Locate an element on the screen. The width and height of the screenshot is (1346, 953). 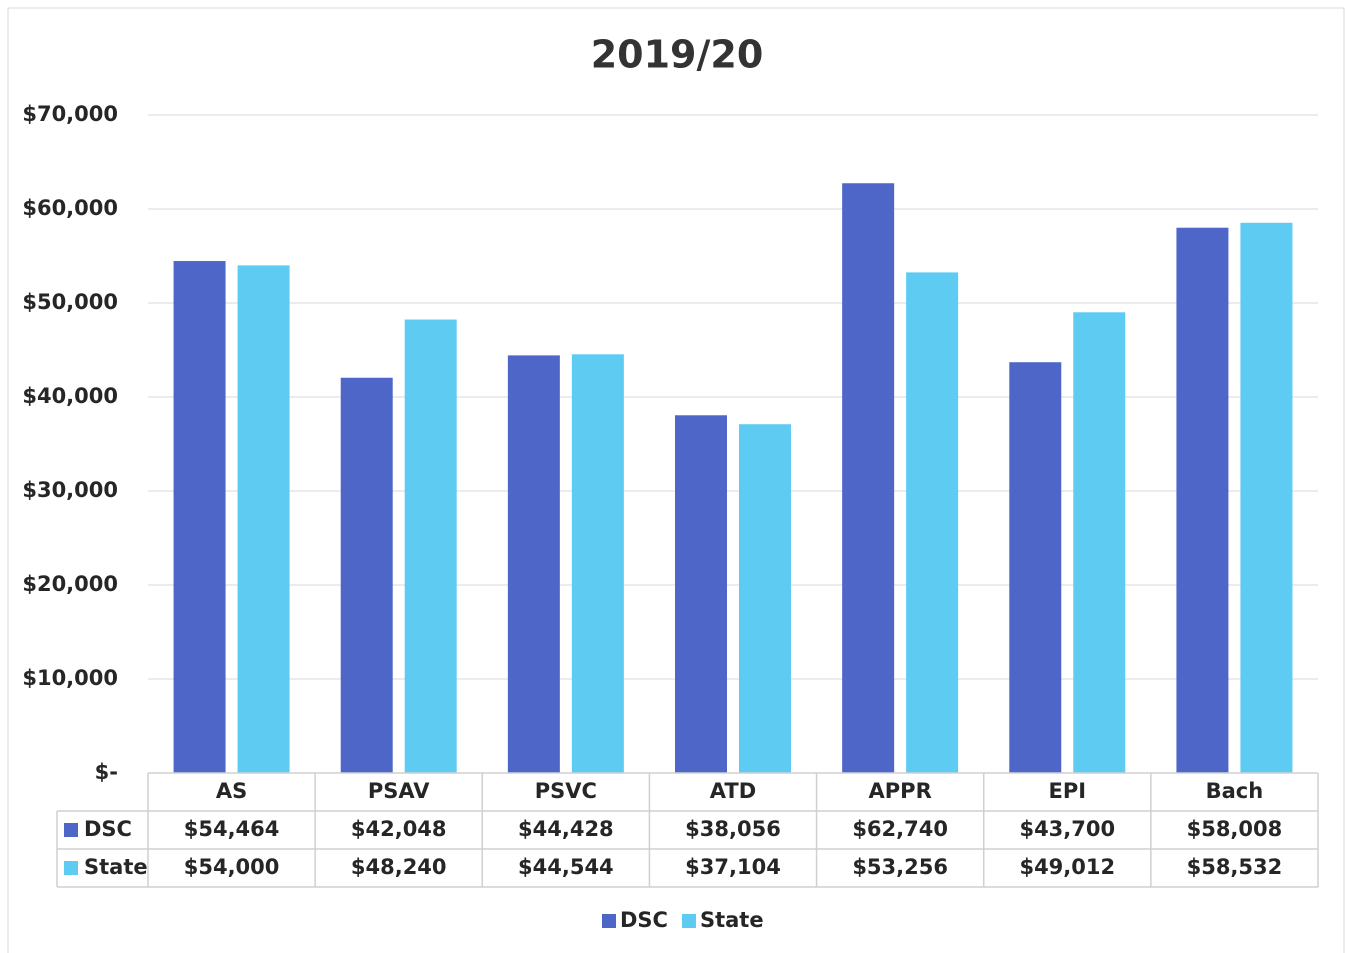
data-label: $48,240 is located at coordinates (399, 867).